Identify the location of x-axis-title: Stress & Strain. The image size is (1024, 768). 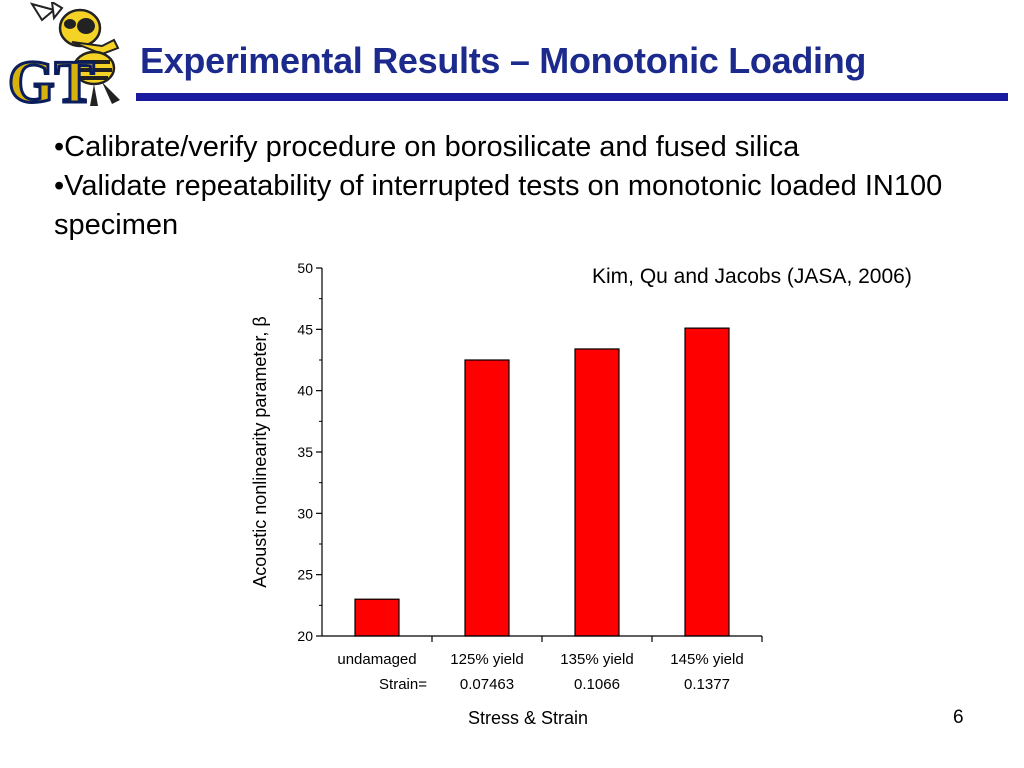
(528, 718).